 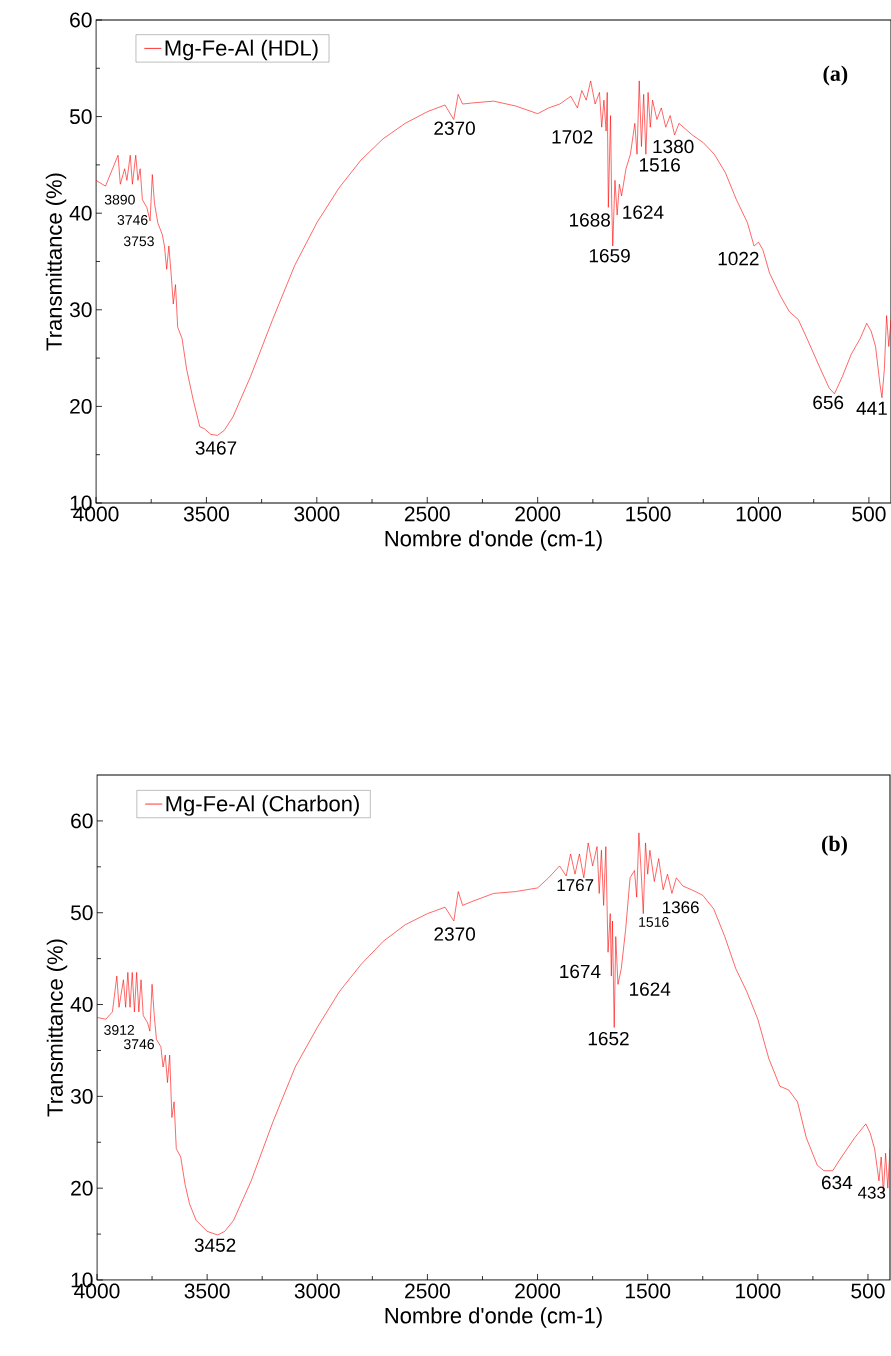 I want to click on legend-label: Mg-Fe-Al (HDL), so click(x=241, y=50).